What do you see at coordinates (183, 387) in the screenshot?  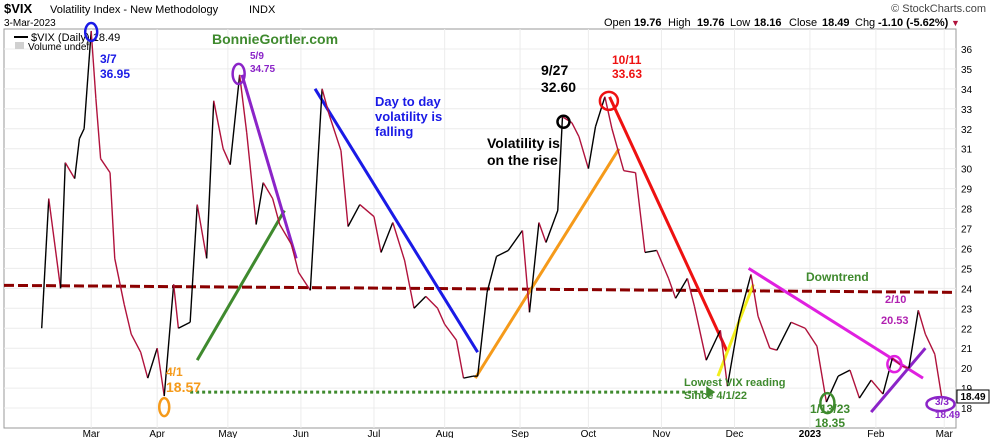 I see `label-4-1-value: 18.57` at bounding box center [183, 387].